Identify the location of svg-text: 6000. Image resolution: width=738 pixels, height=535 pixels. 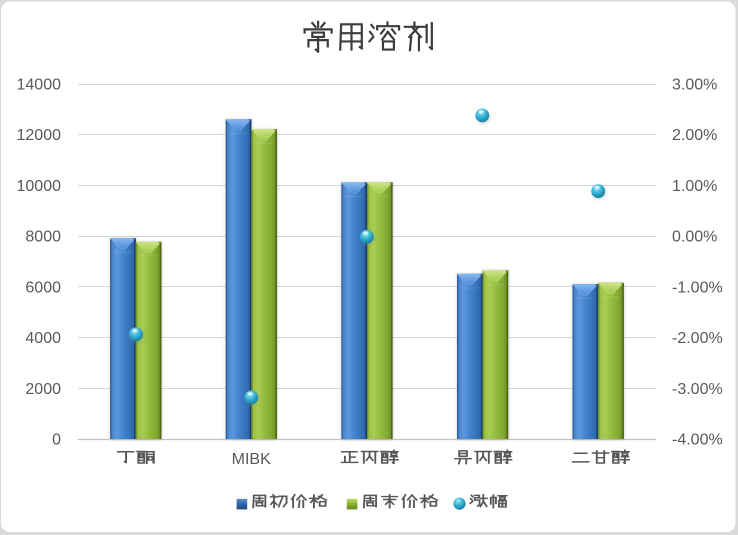
(43, 287).